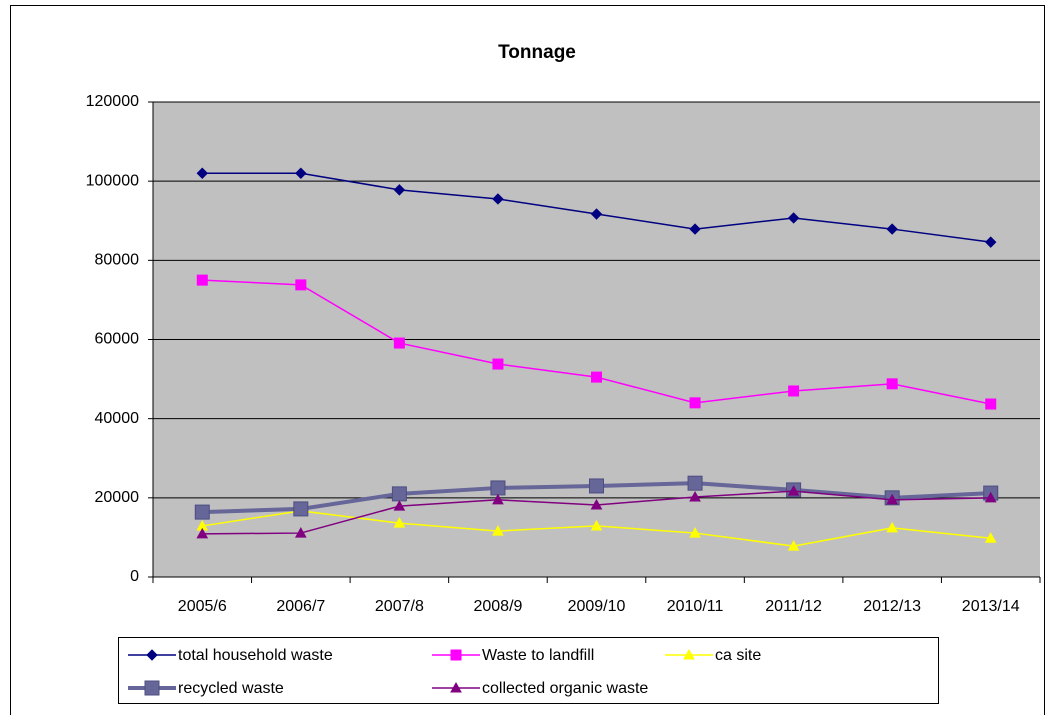  Describe the element at coordinates (117, 418) in the screenshot. I see `y-tick-label: 40000` at that location.